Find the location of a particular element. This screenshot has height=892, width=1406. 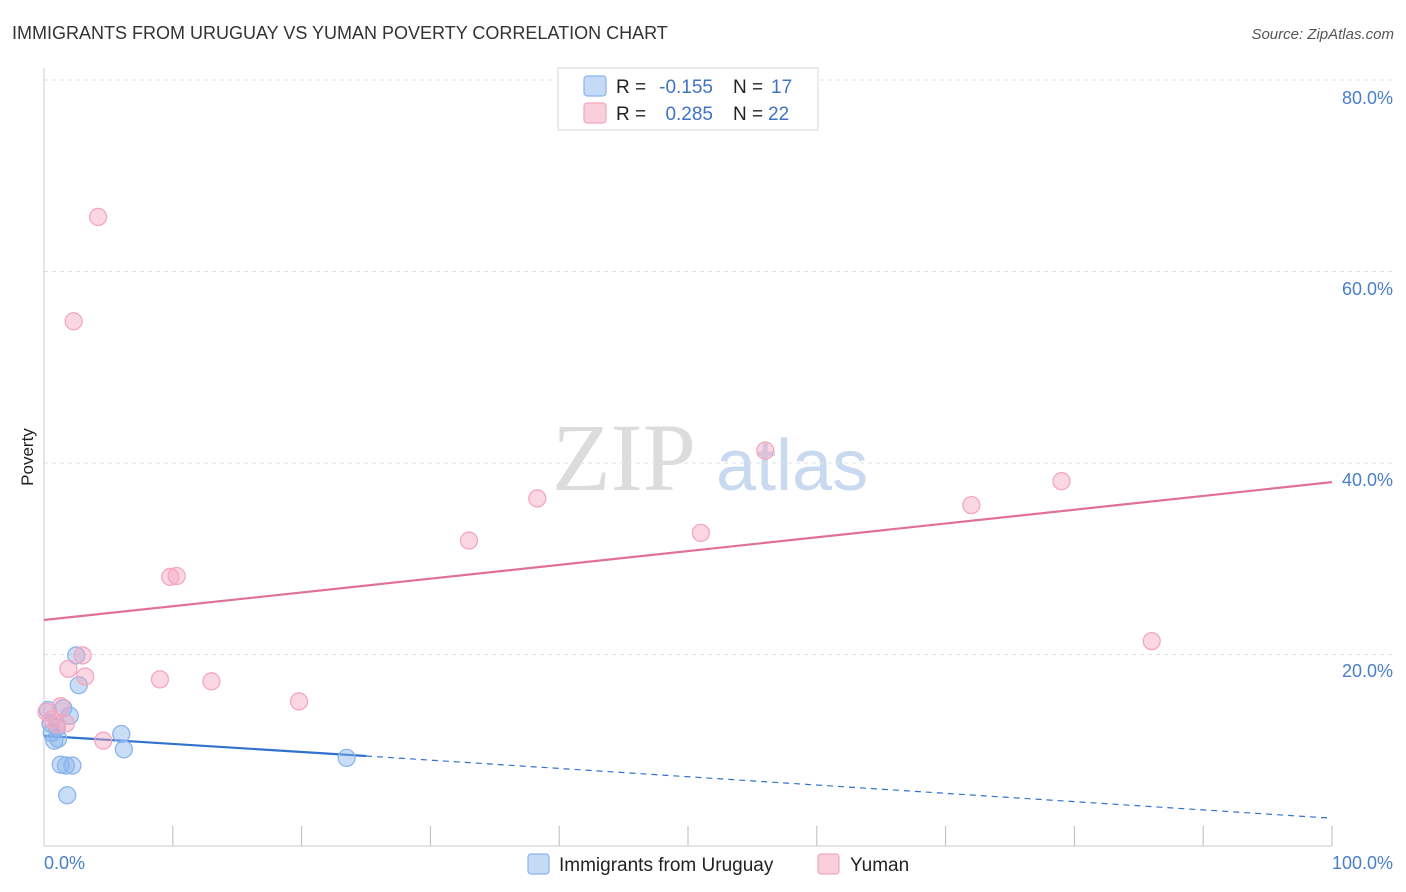

legend-n-value-1: 17 is located at coordinates (781, 87).